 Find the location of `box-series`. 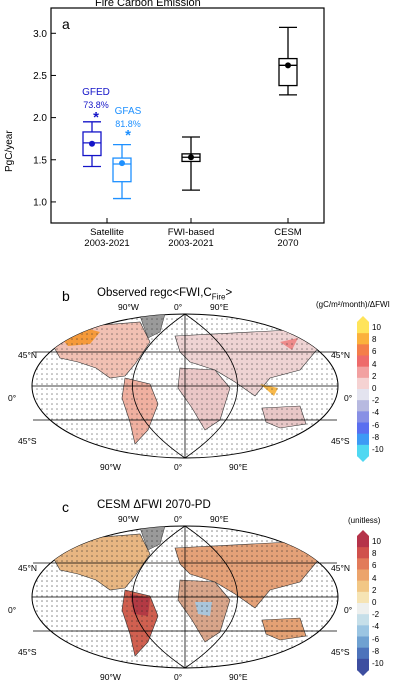

box-series is located at coordinates (190, 113).